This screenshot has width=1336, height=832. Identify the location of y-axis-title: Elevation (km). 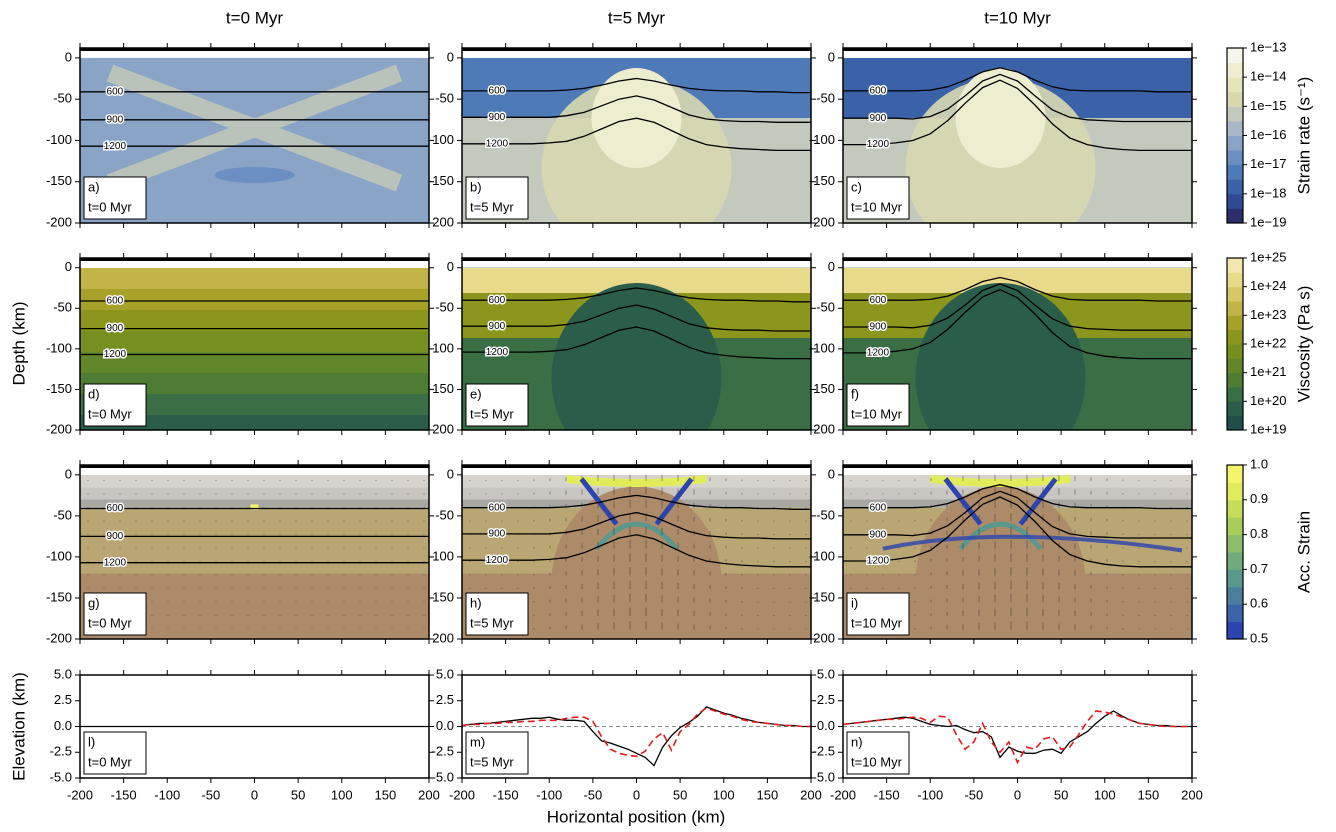
(18, 726).